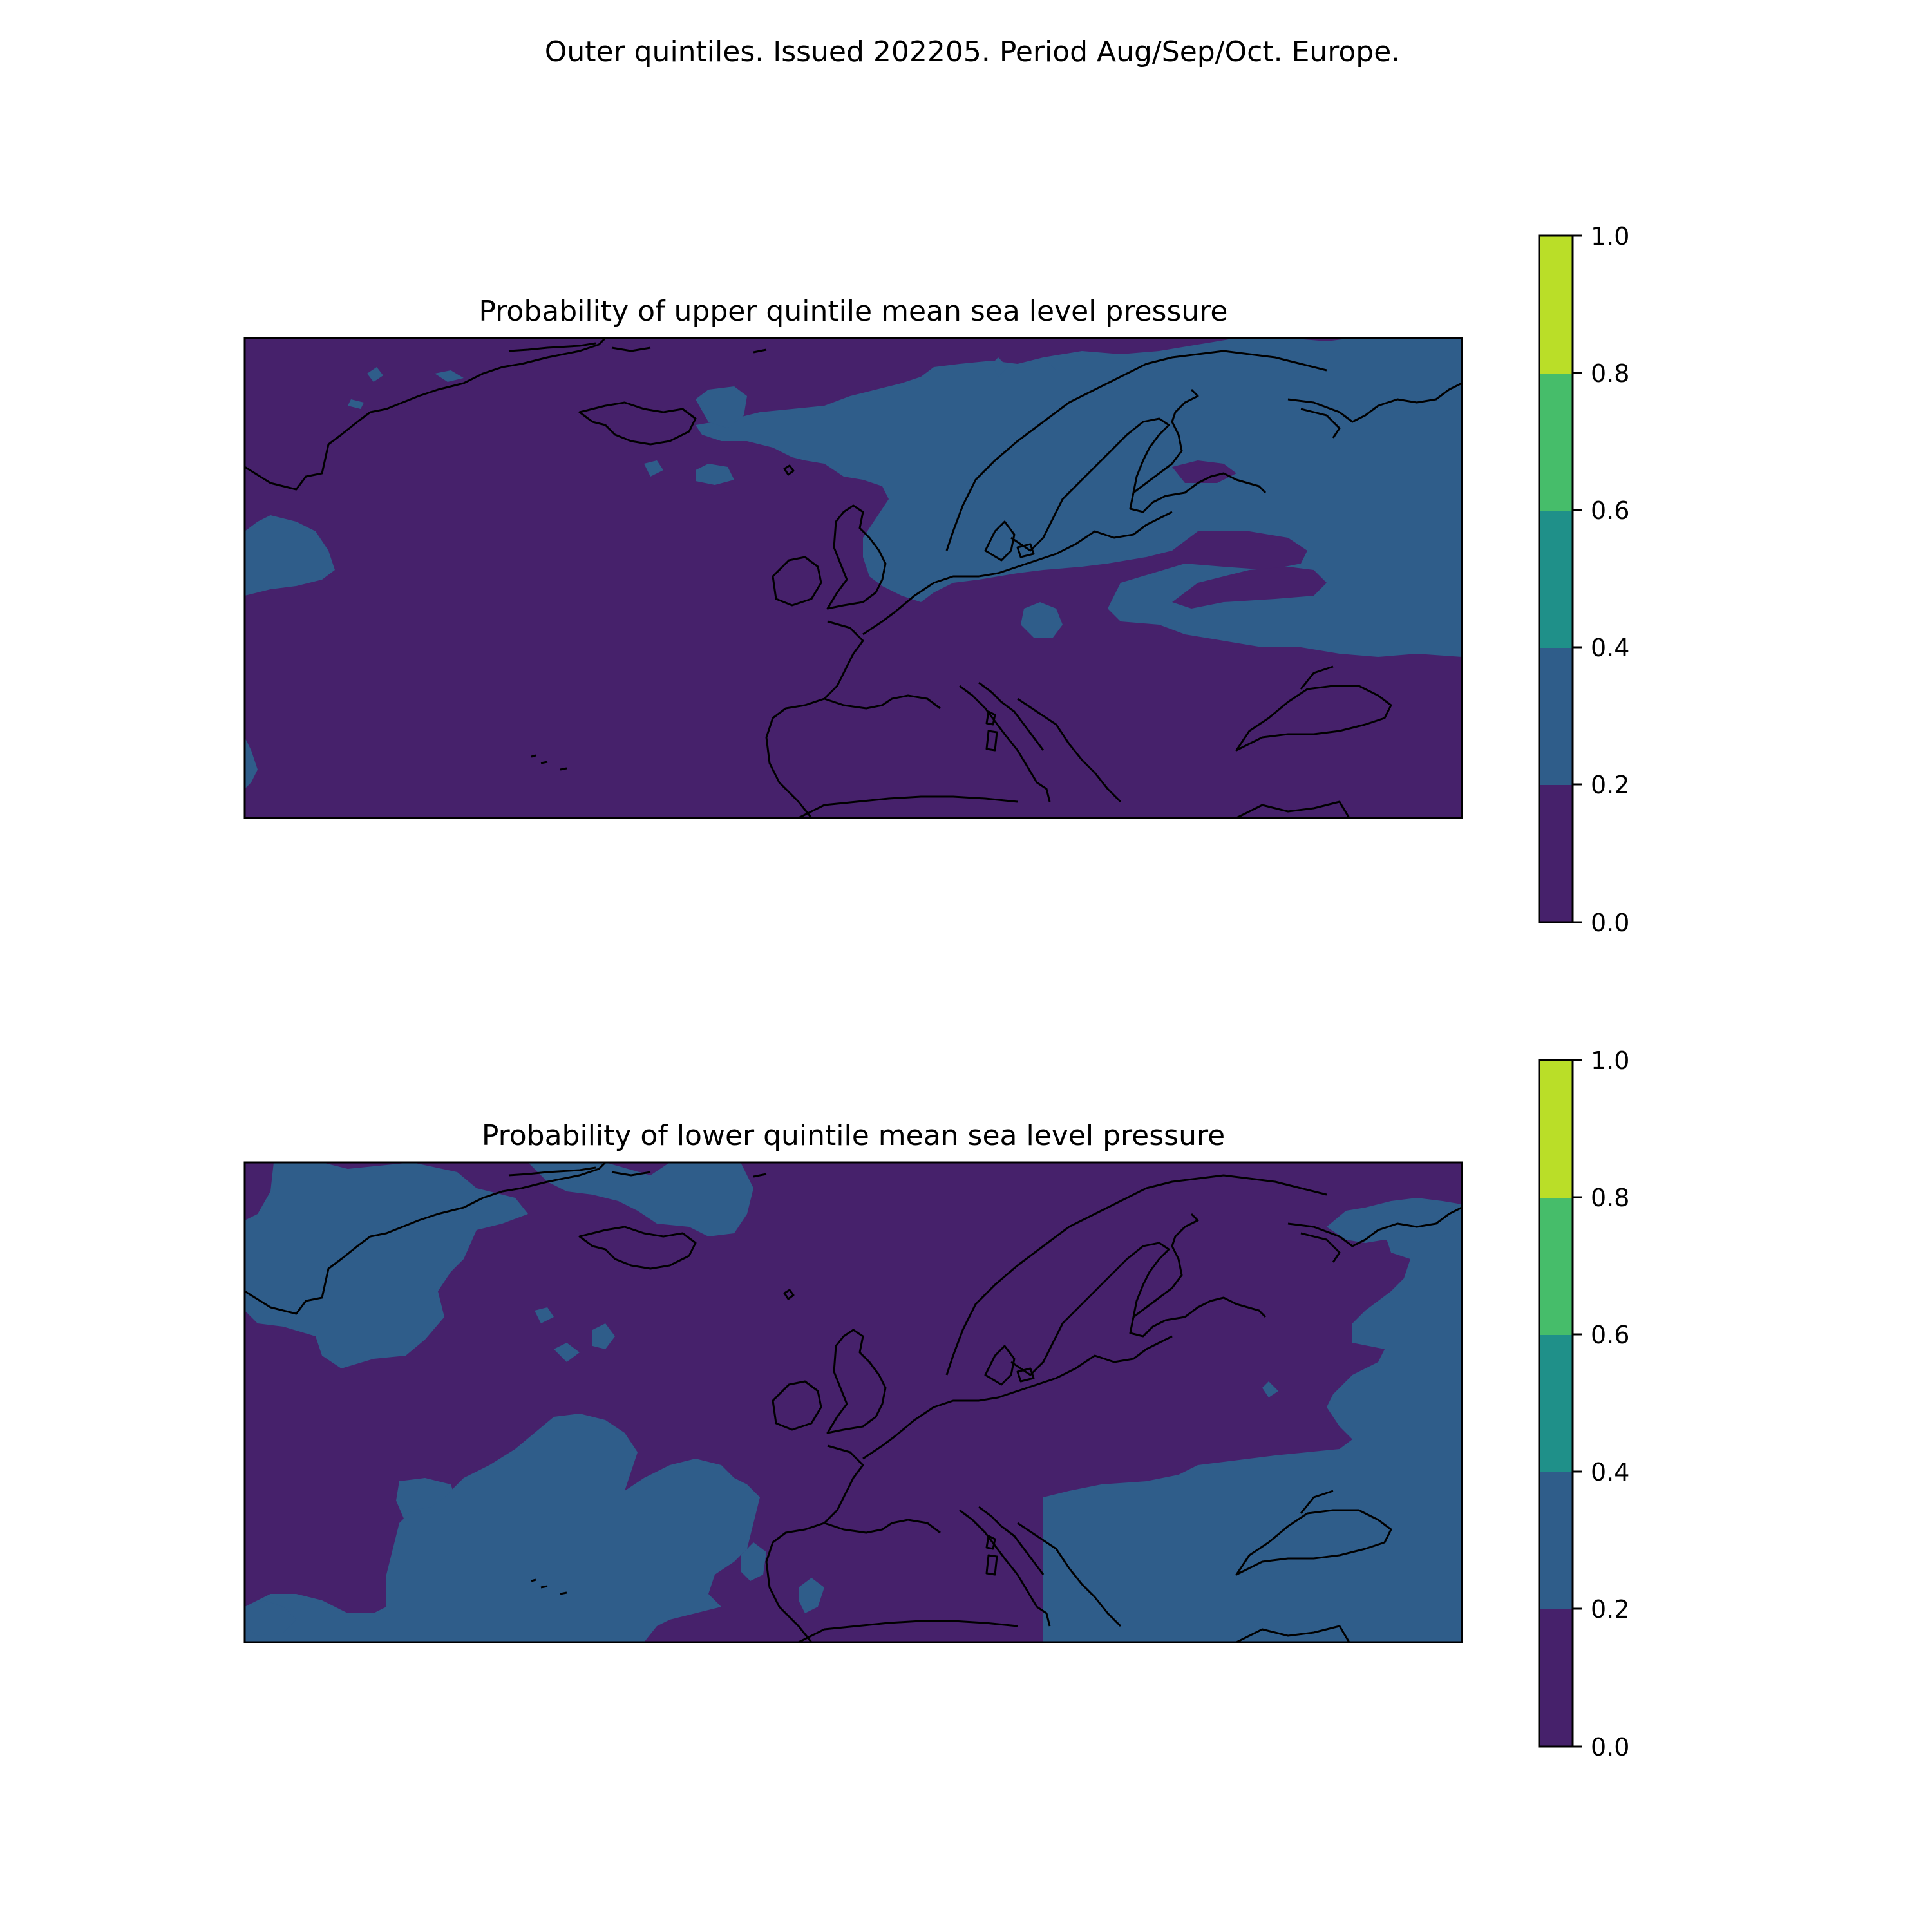 The width and height of the screenshot is (1932, 1932). What do you see at coordinates (1610, 237) in the screenshot?
I see `panel-1-colorbar-tick-5: 1.0` at bounding box center [1610, 237].